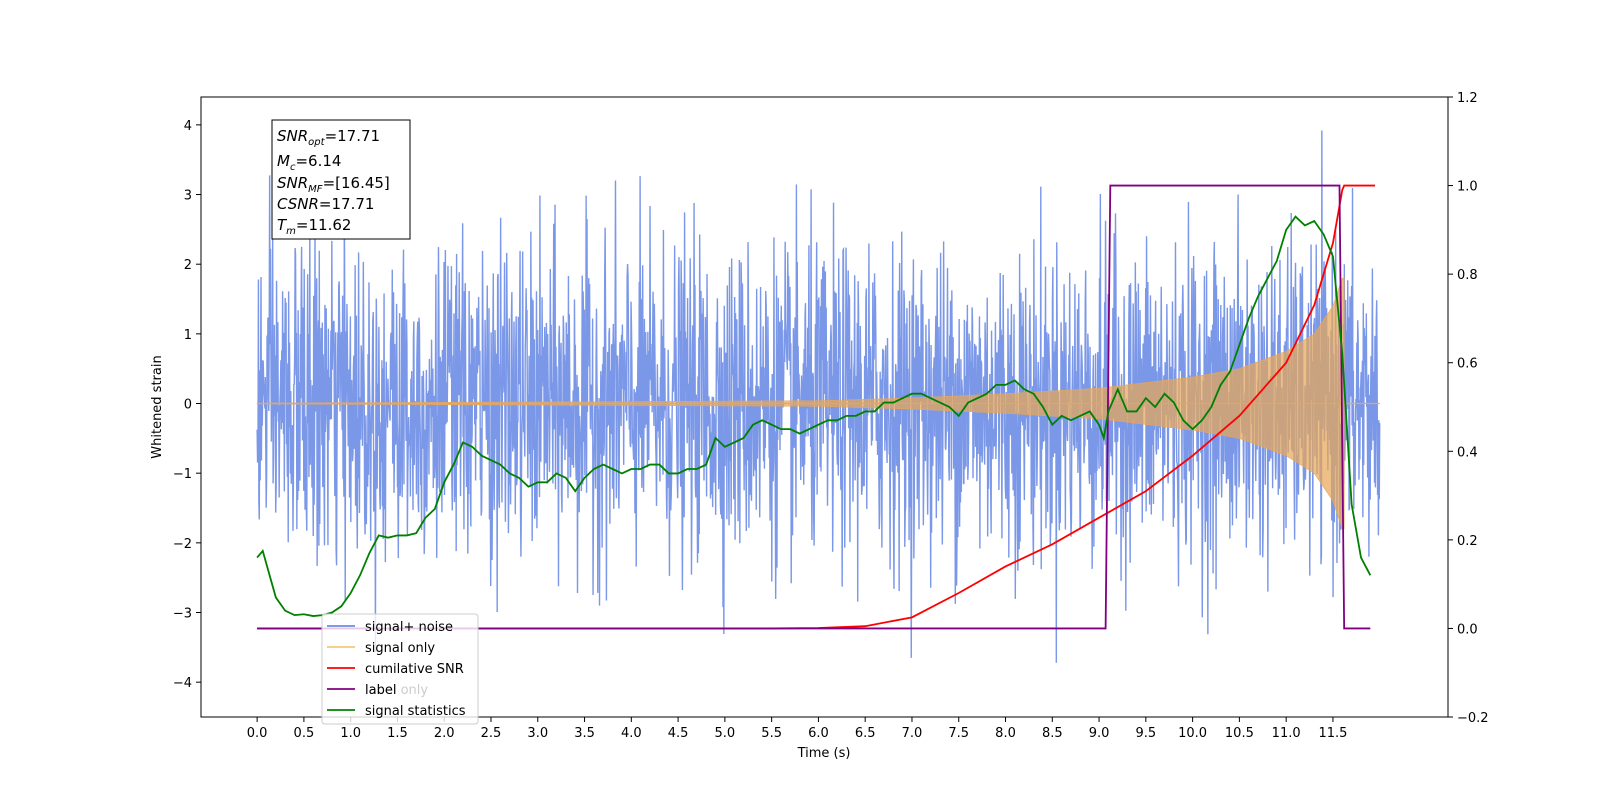 The height and width of the screenshot is (800, 1600). I want to click on y-right-tick-label: 1.2, so click(1467, 98).